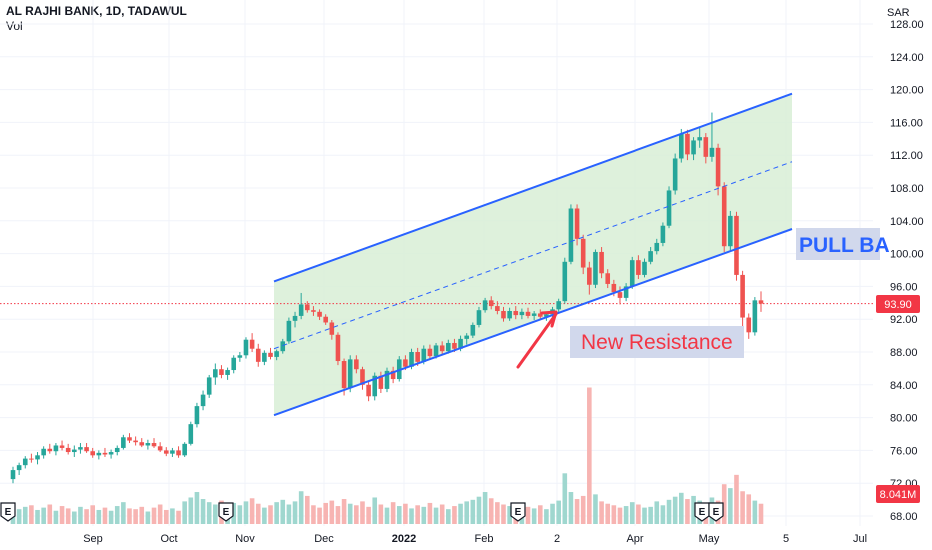  What do you see at coordinates (475, 539) in the screenshot?
I see `time-axis: Sep Oct Nov Dec 2022 Feb 2 Apr May 5 Jul` at bounding box center [475, 539].